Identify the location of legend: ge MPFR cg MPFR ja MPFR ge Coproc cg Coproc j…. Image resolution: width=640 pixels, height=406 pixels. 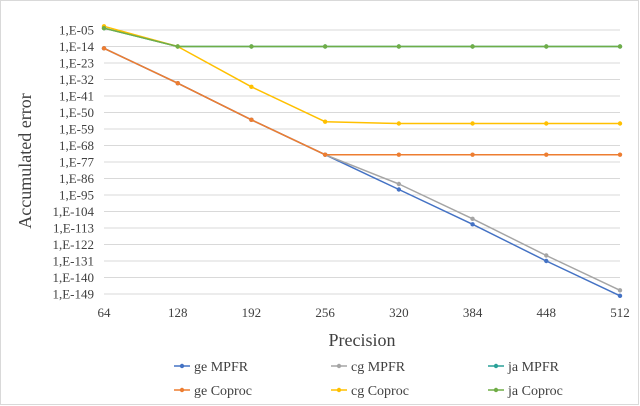
(368, 379).